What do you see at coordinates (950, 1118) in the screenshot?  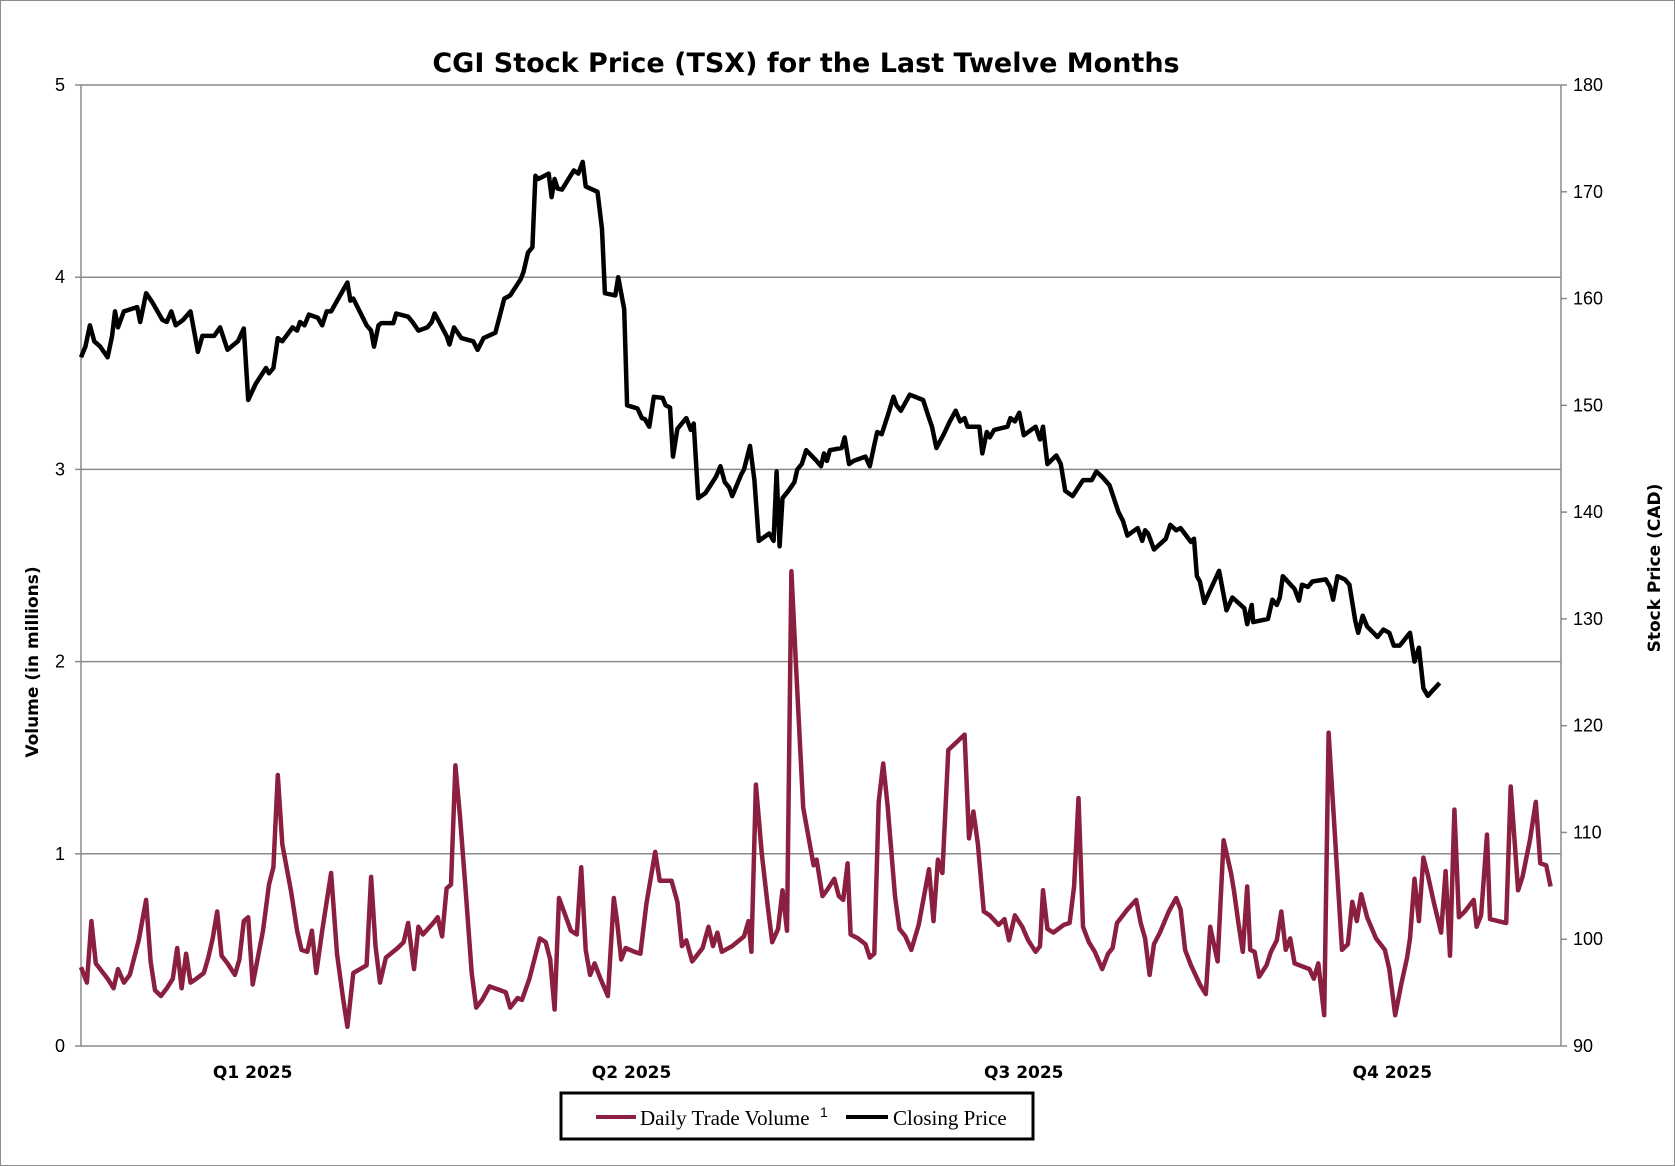 I see `legend-label-price: Closing Price` at bounding box center [950, 1118].